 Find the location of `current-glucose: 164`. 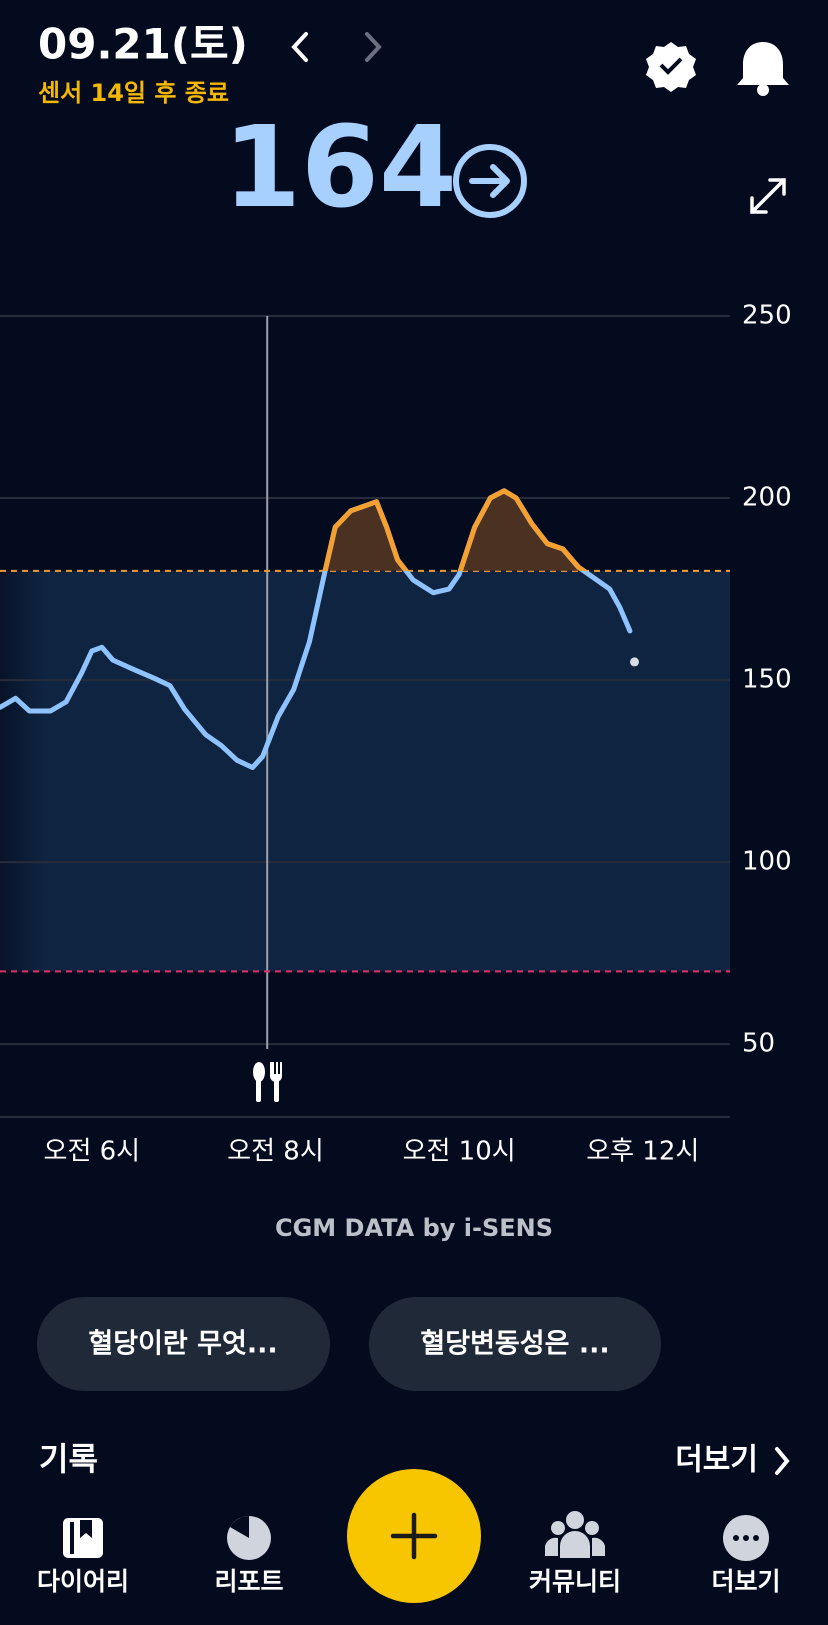

current-glucose: 164 is located at coordinates (340, 168).